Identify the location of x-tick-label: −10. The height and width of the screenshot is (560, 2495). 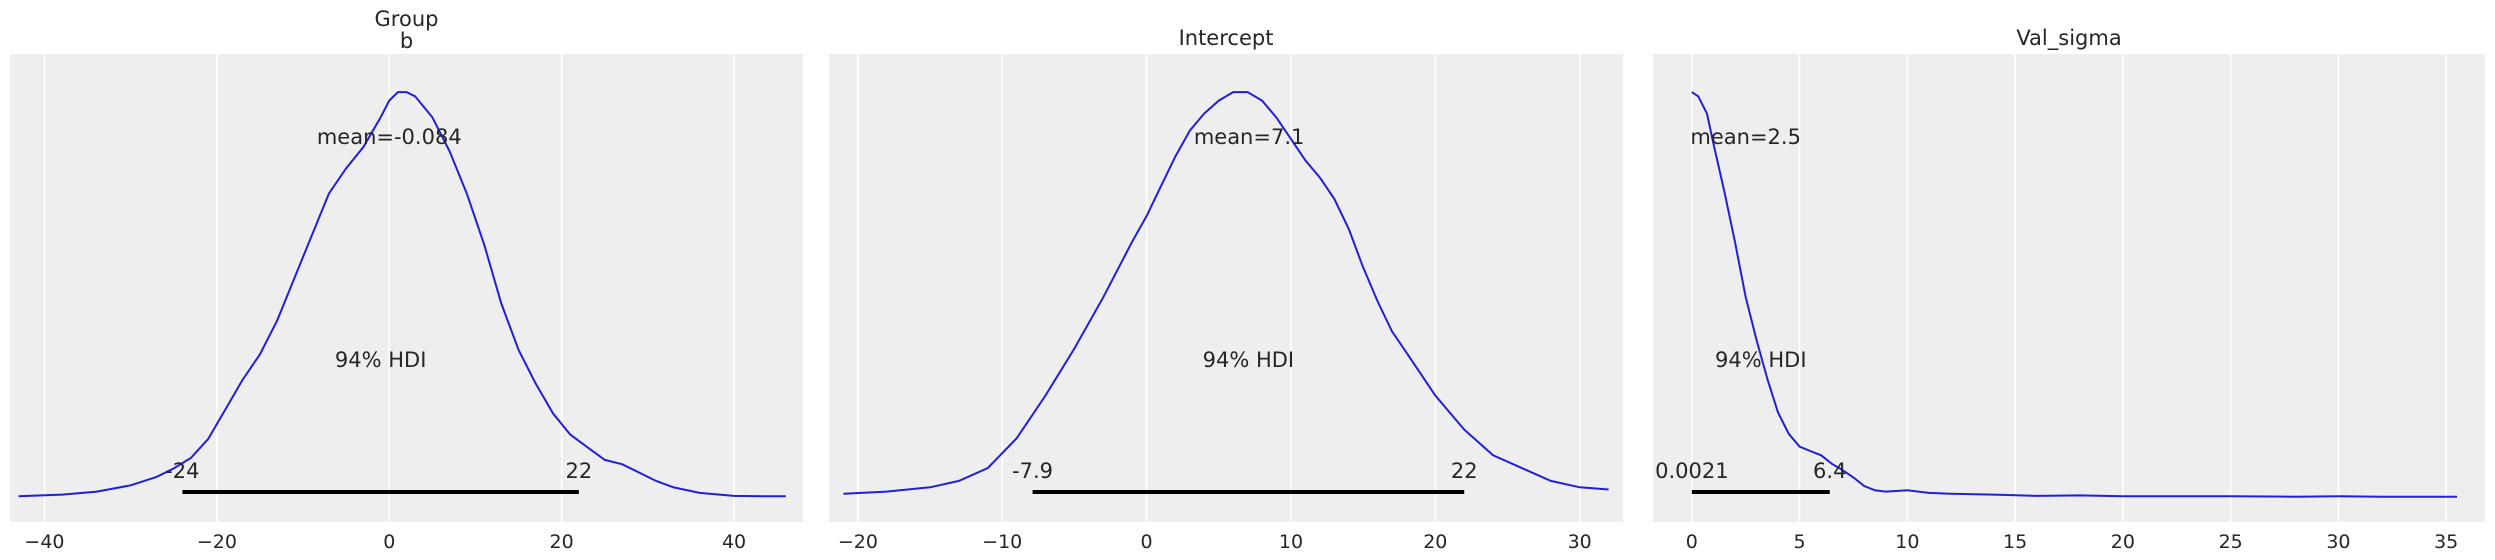
(1002, 542).